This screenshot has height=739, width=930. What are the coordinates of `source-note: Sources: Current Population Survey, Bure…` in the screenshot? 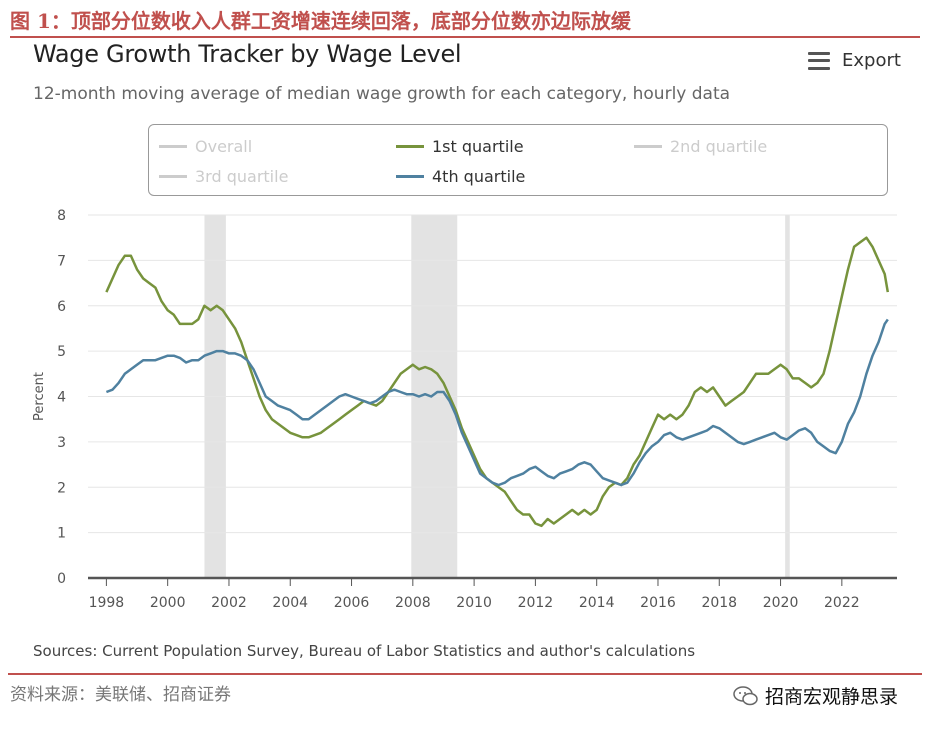 It's located at (364, 651).